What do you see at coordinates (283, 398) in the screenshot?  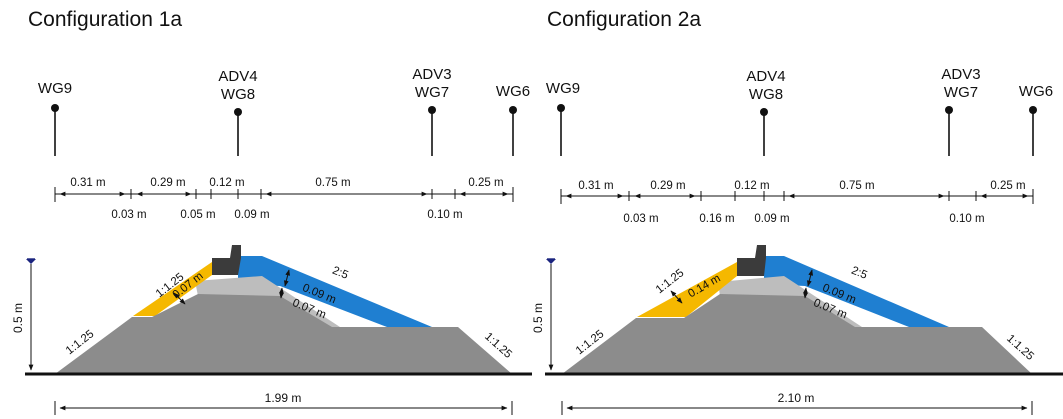 I see `total-length-label: 1.99 m` at bounding box center [283, 398].